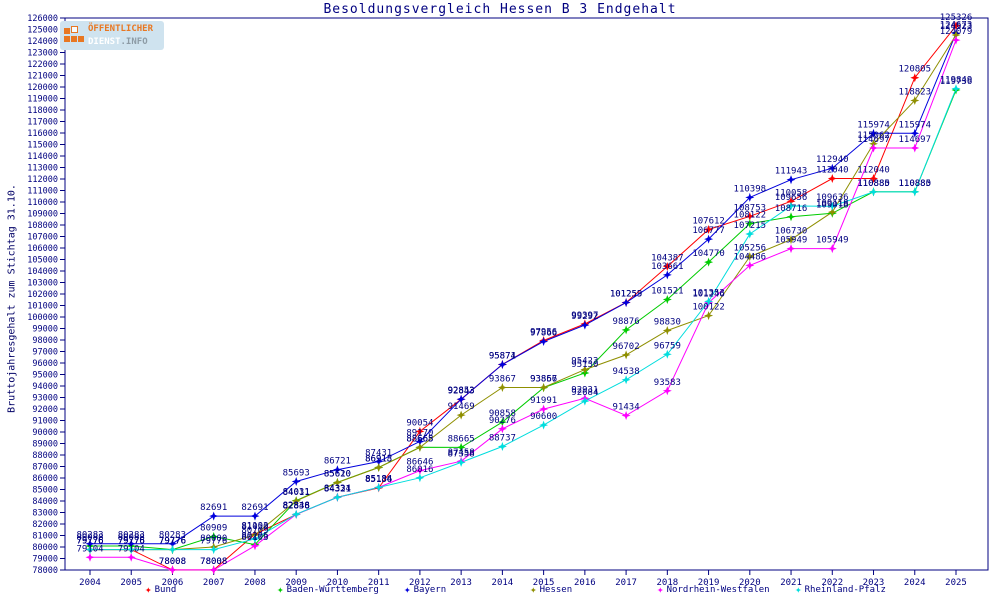 Image resolution: width=1000 pixels, height=600 pixels. I want to click on svg-text: 106000, so click(42, 249).